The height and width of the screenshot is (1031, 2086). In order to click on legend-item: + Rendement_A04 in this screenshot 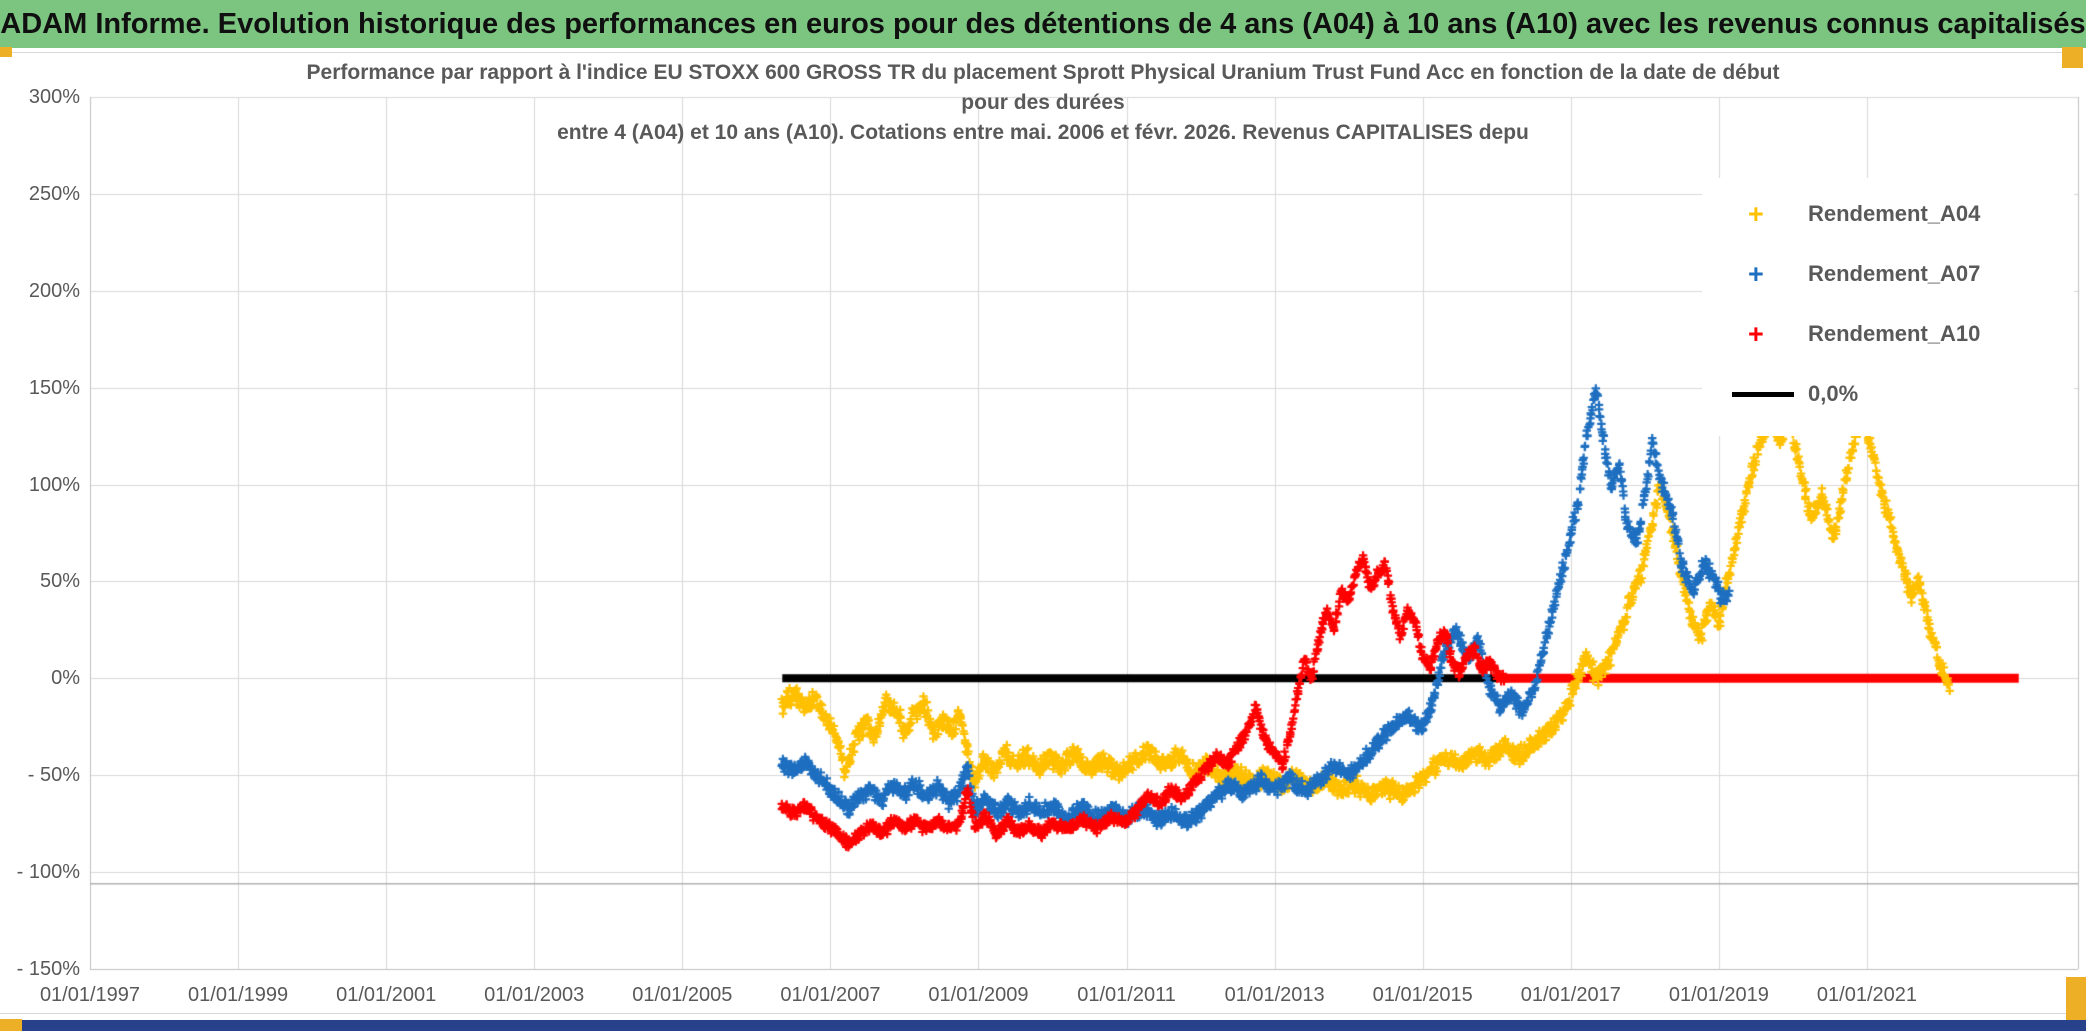, I will do `click(1888, 214)`.